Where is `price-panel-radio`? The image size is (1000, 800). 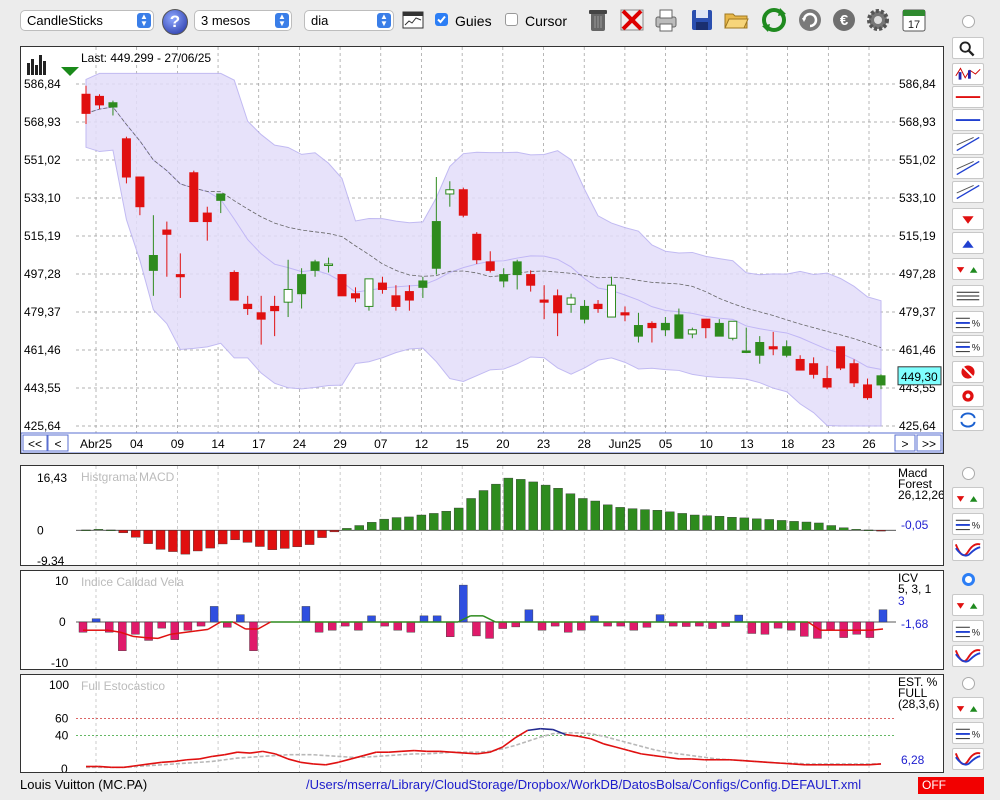 price-panel-radio is located at coordinates (968, 21).